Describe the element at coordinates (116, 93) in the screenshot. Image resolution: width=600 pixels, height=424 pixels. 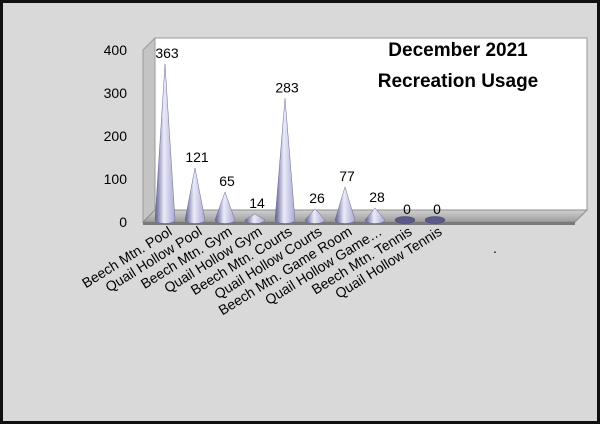
I see `y-tick-label: 300` at that location.